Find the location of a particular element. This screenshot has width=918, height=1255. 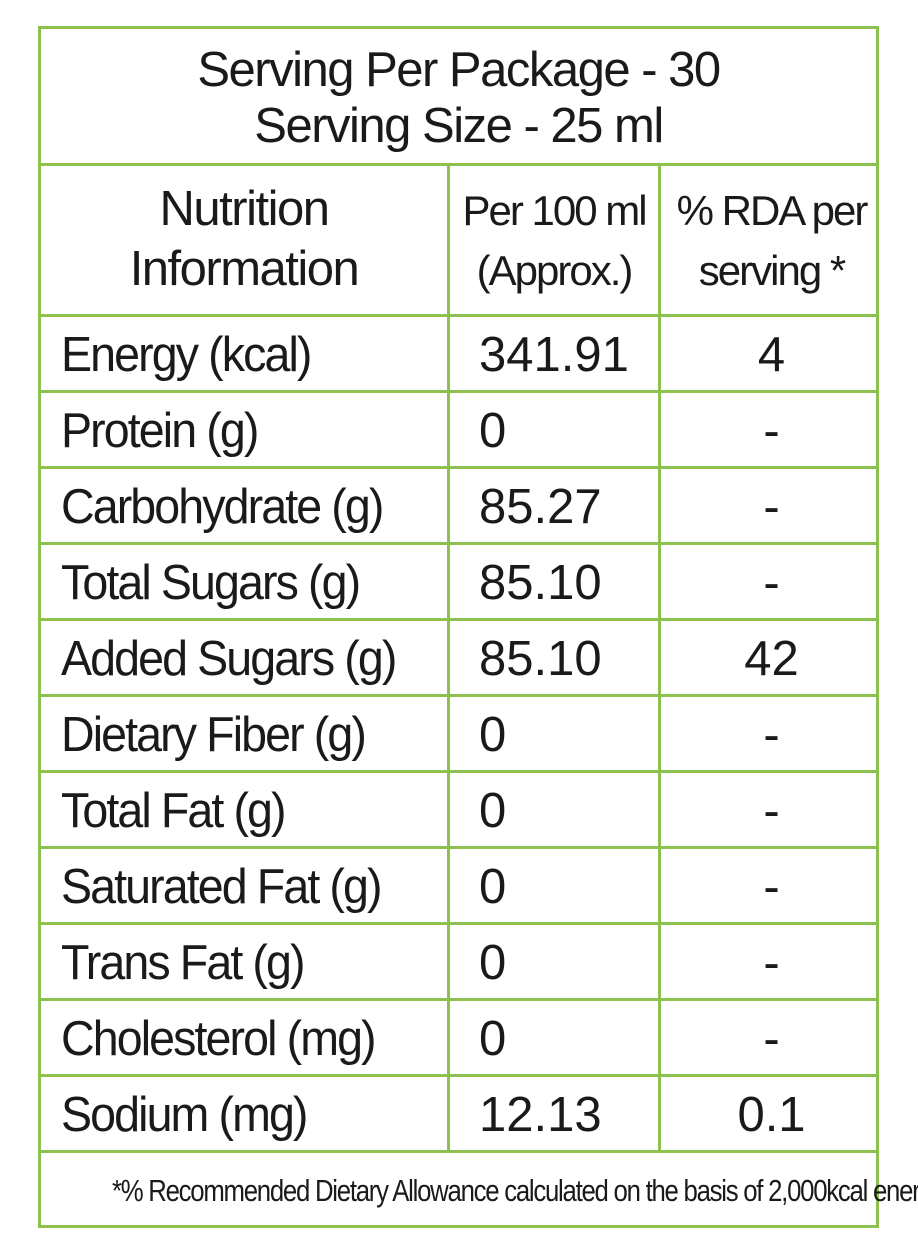

per-100ml-value: 85.27 is located at coordinates (540, 507).